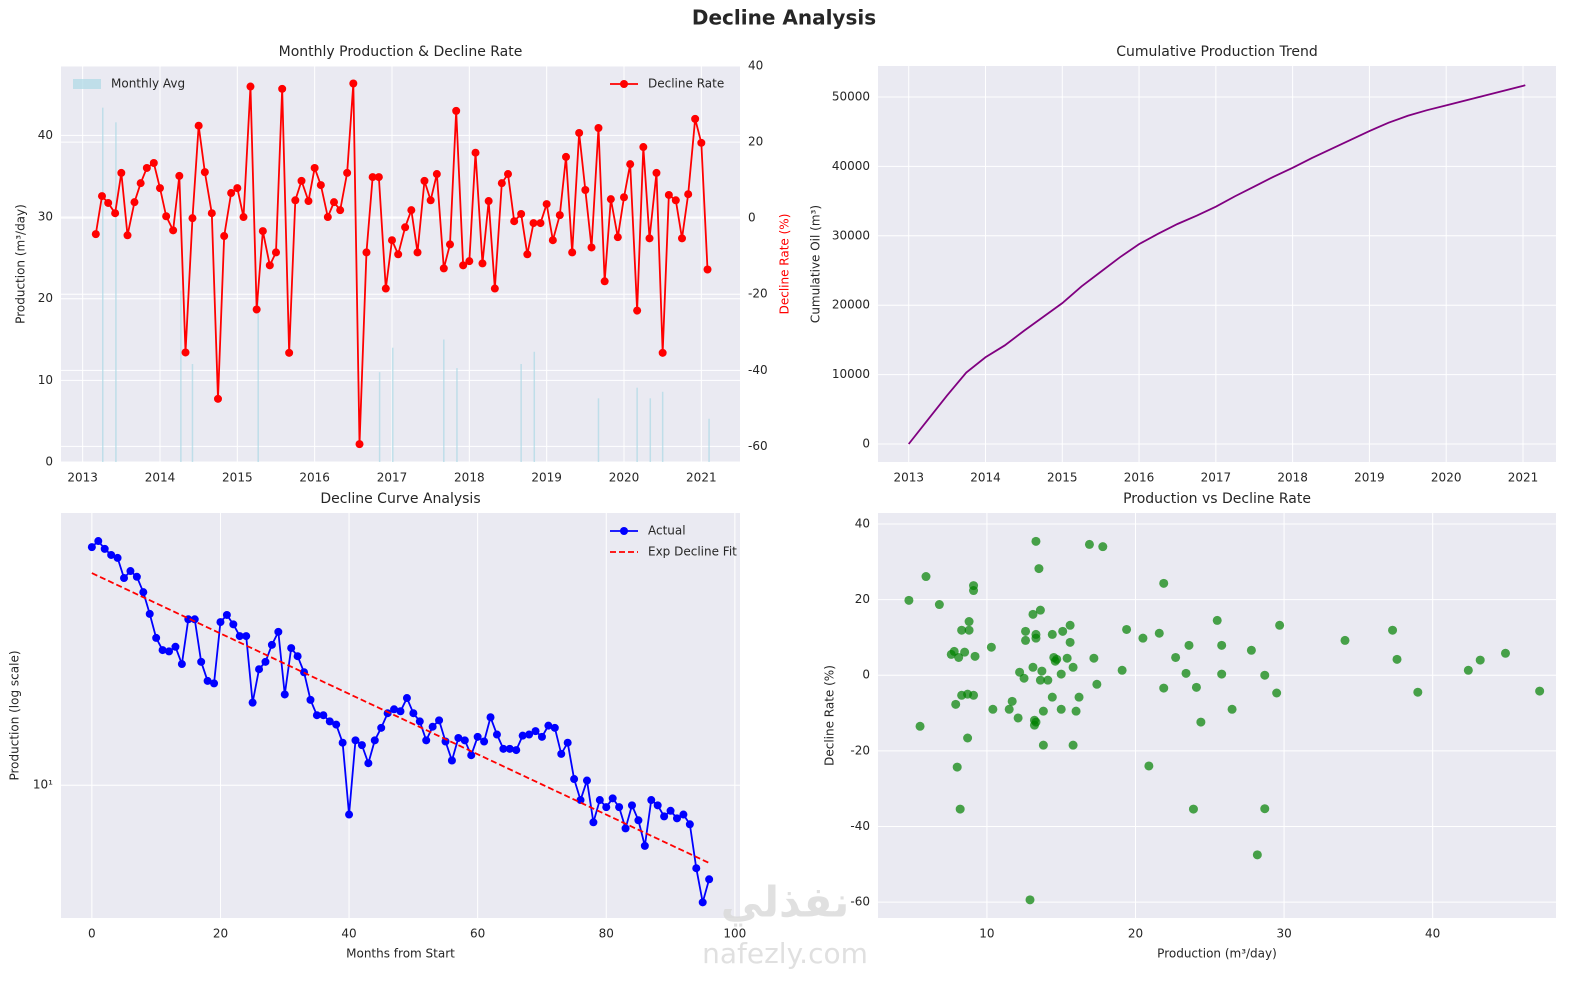 The image size is (1584, 982). I want to click on y2-tick-label: -60, so click(758, 446).